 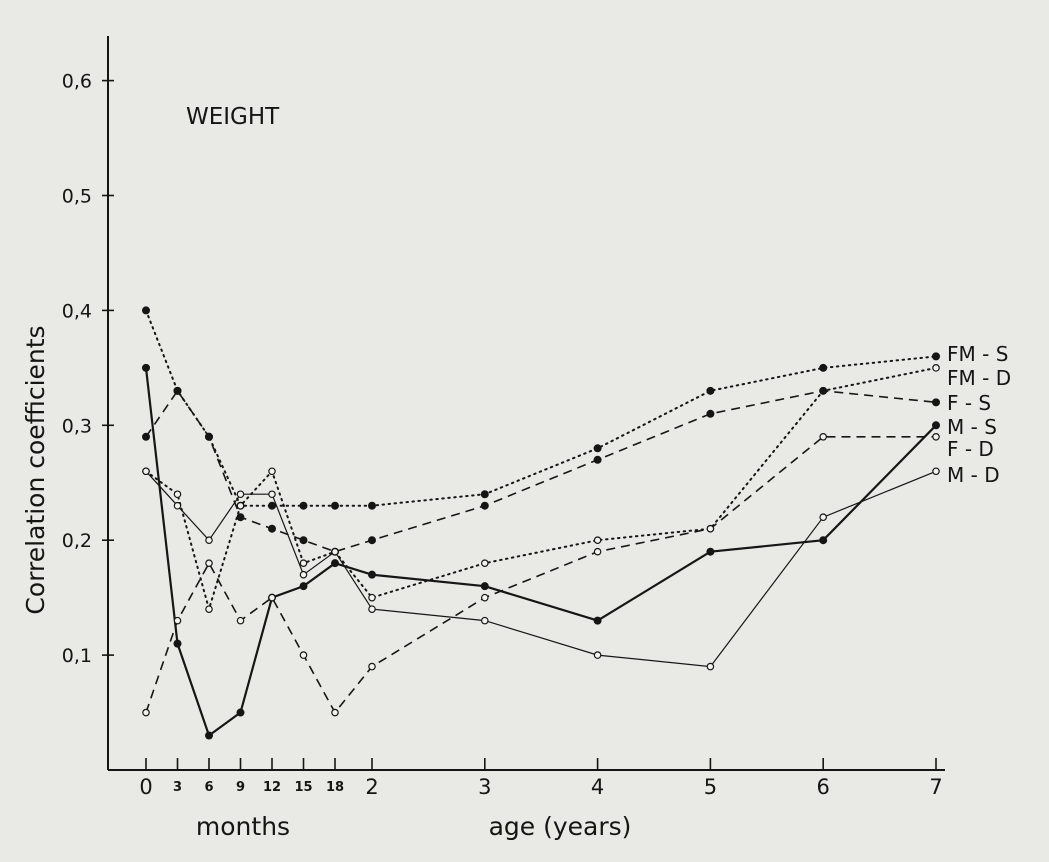 I want to click on x-axis-label: age (years), so click(x=560, y=826).